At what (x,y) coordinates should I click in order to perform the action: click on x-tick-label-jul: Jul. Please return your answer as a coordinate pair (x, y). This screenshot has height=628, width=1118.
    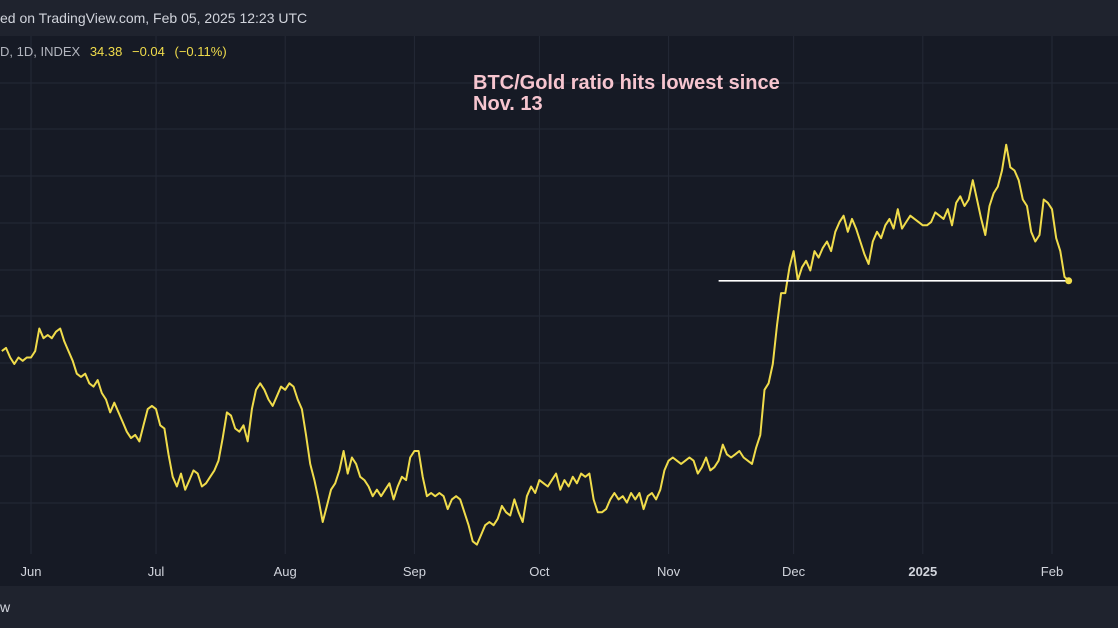
    Looking at the image, I should click on (156, 571).